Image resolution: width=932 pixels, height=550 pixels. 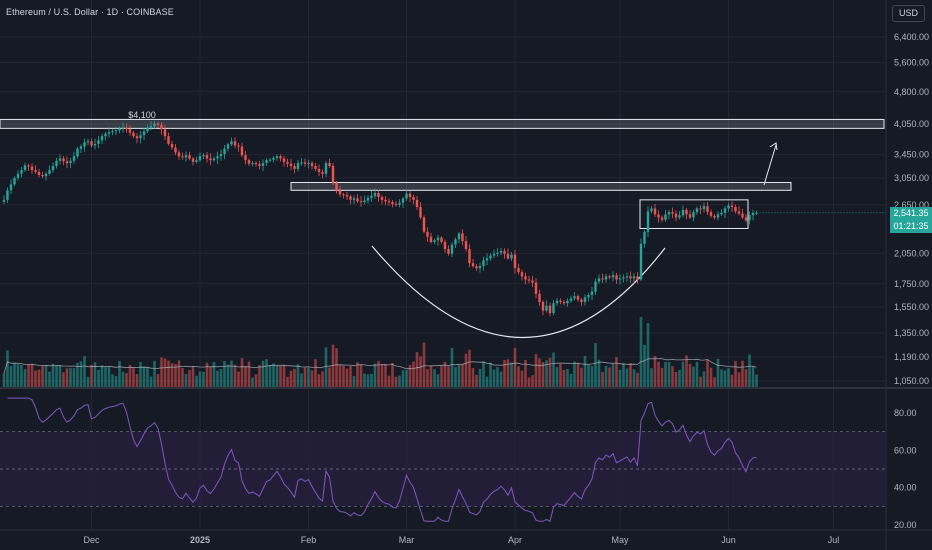 I want to click on cup-curve, so click(x=518, y=291).